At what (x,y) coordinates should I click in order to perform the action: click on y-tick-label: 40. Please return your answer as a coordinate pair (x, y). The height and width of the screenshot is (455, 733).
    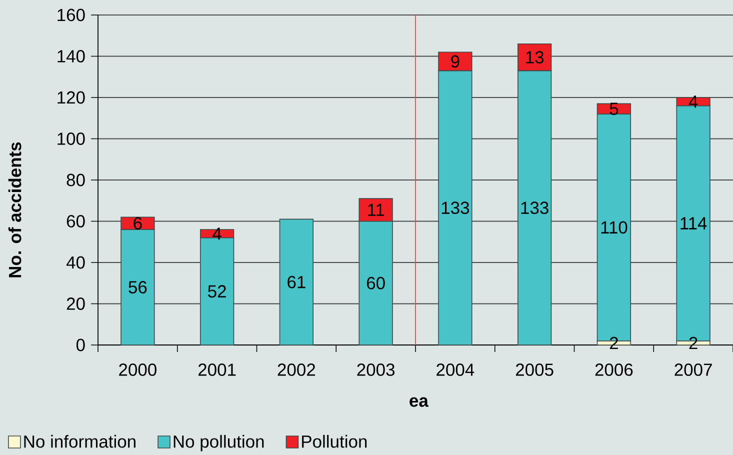
    Looking at the image, I should click on (75, 262).